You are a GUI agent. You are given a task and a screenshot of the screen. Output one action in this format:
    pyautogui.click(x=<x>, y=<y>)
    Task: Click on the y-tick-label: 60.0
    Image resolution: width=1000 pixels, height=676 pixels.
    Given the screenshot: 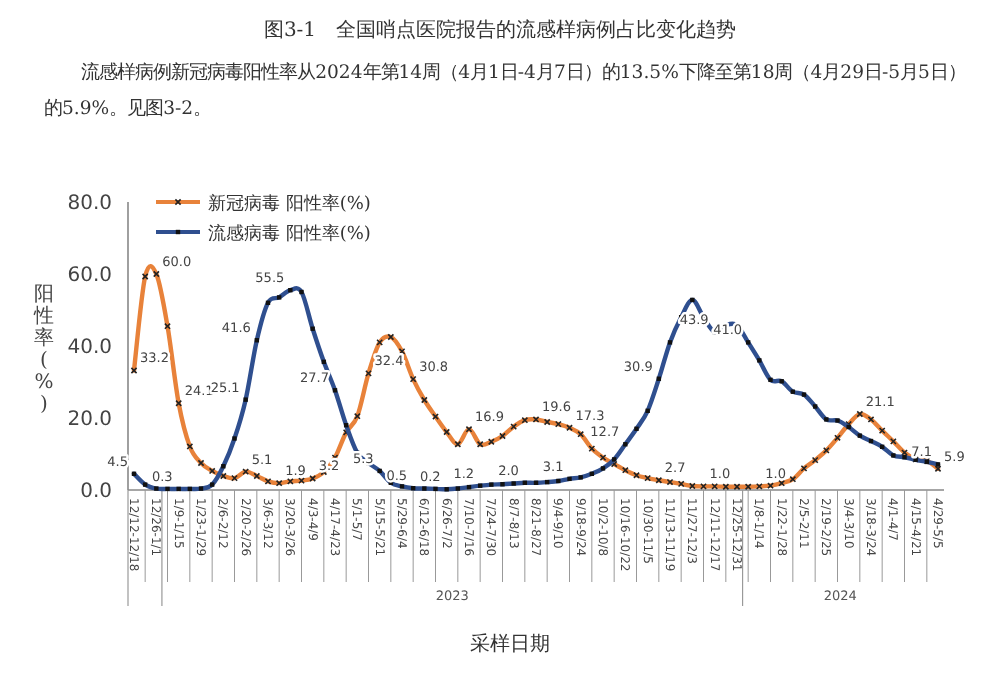 What is the action you would take?
    pyautogui.click(x=89, y=276)
    